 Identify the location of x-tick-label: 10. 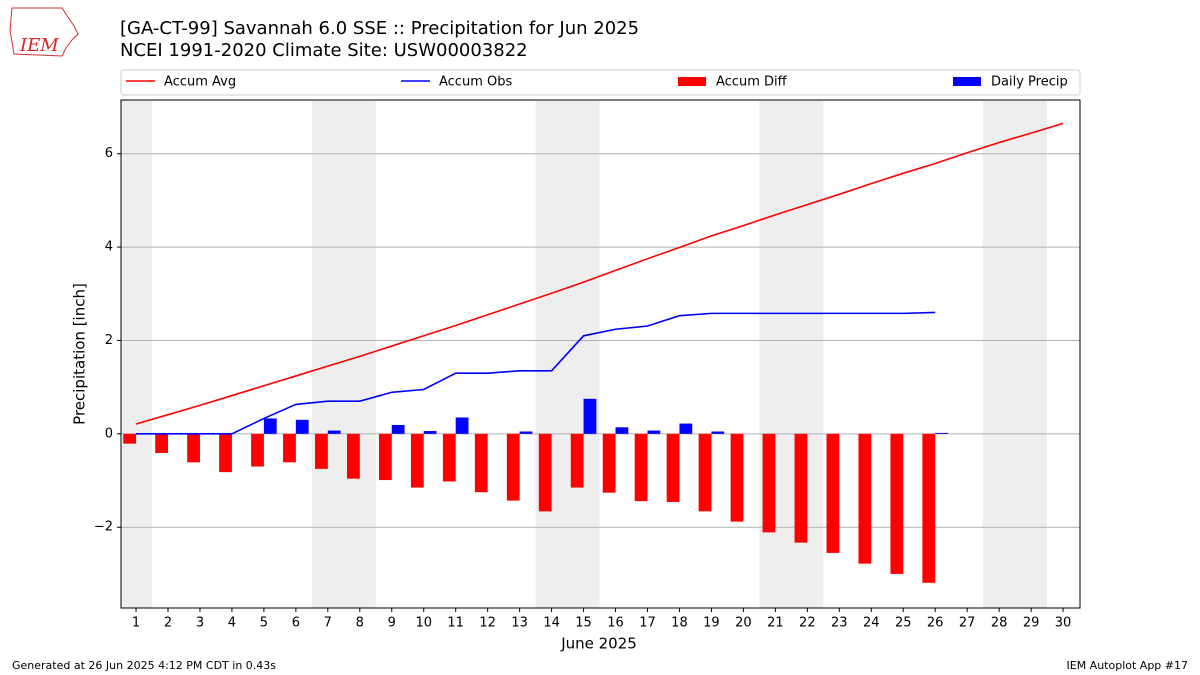
(423, 623).